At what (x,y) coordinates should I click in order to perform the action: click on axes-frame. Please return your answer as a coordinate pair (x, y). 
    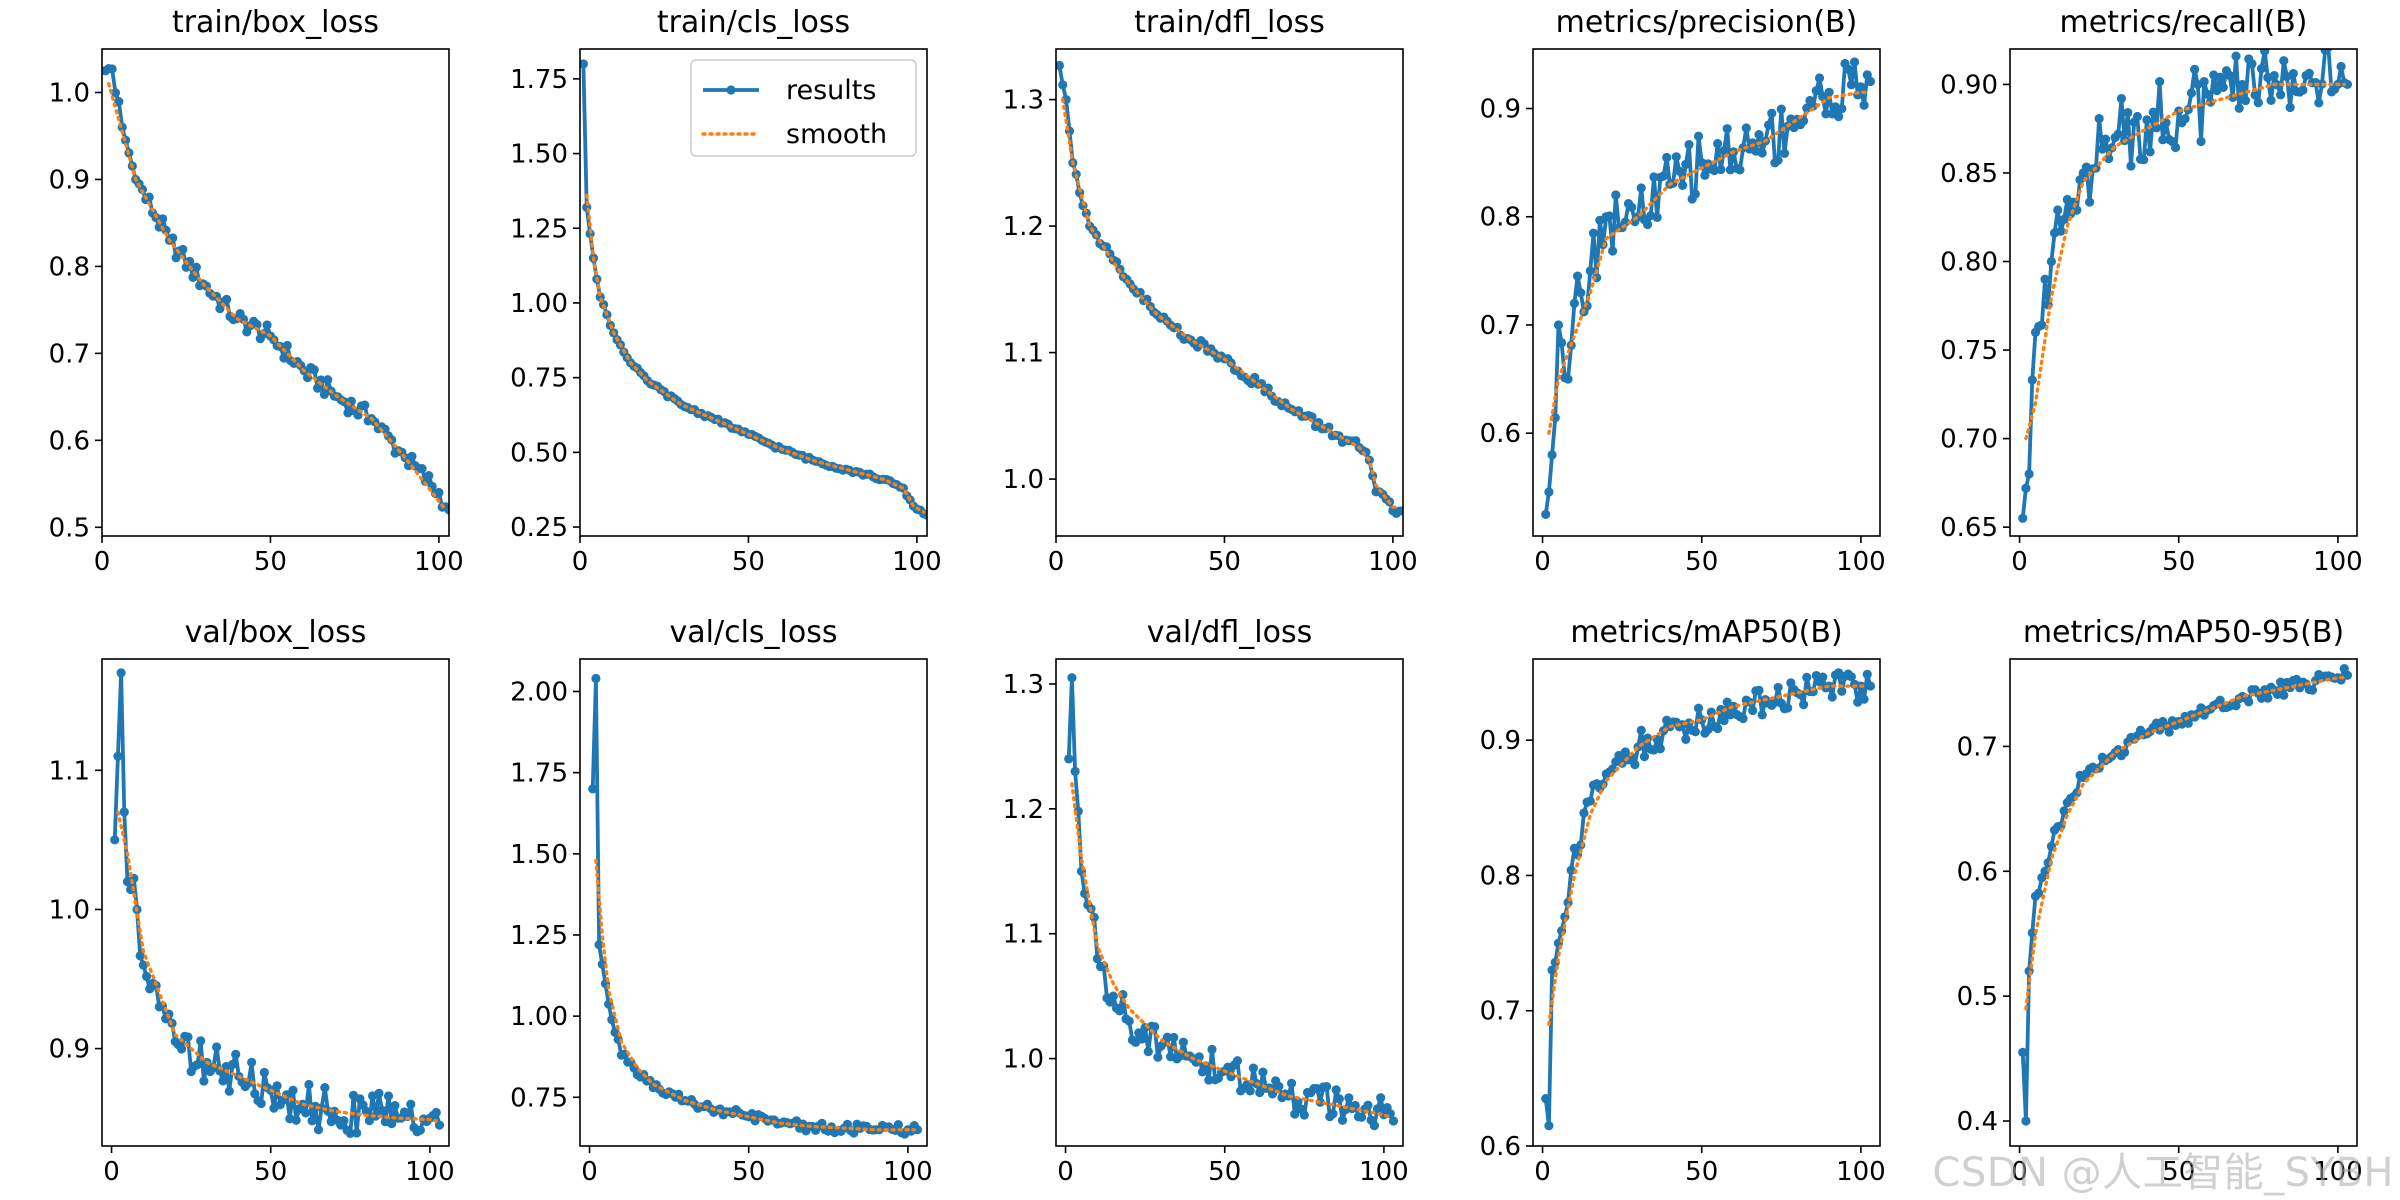
    Looking at the image, I should click on (2183, 292).